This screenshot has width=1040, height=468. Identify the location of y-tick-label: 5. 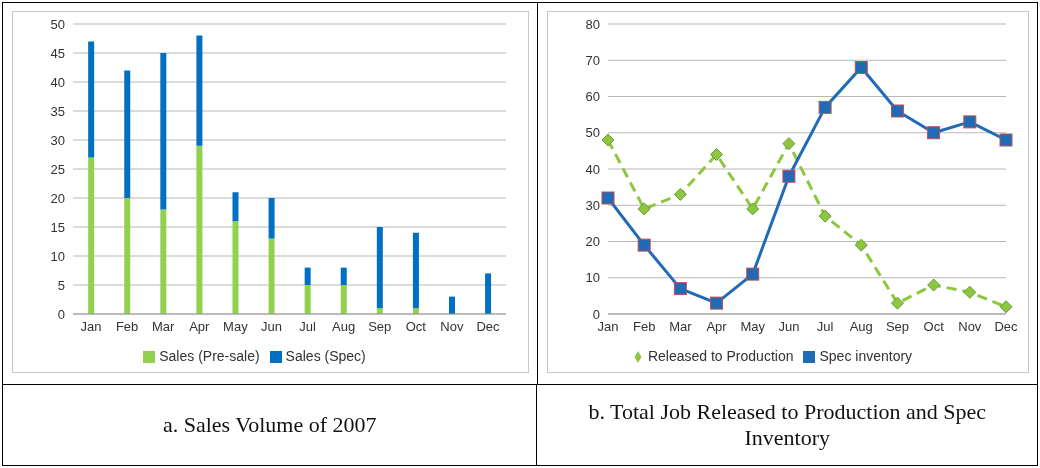
(61, 285).